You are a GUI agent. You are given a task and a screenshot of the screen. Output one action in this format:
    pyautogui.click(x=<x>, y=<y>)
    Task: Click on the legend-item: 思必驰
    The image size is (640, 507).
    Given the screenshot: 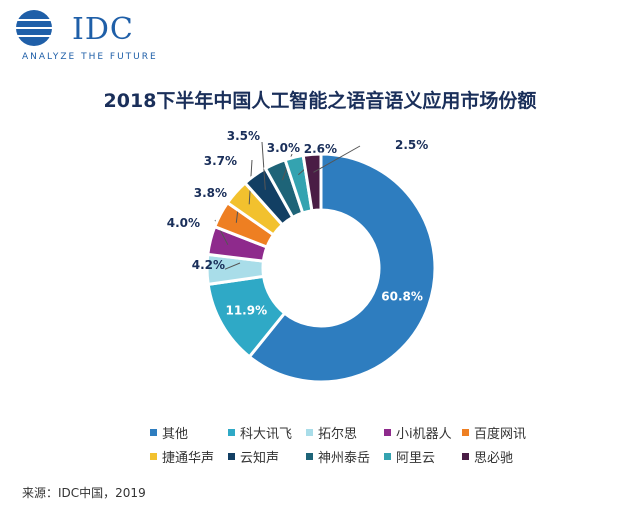 What is the action you would take?
    pyautogui.click(x=501, y=456)
    